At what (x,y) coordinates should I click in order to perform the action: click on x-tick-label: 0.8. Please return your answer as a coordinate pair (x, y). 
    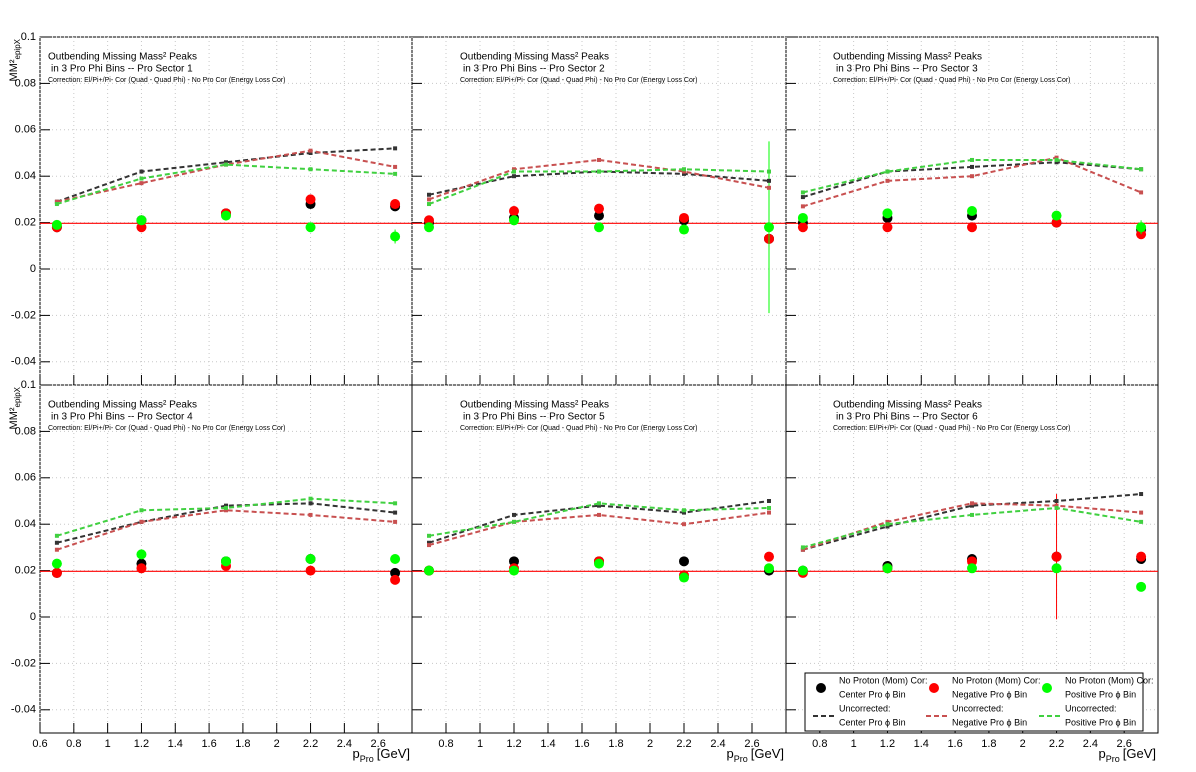
    Looking at the image, I should click on (445, 744).